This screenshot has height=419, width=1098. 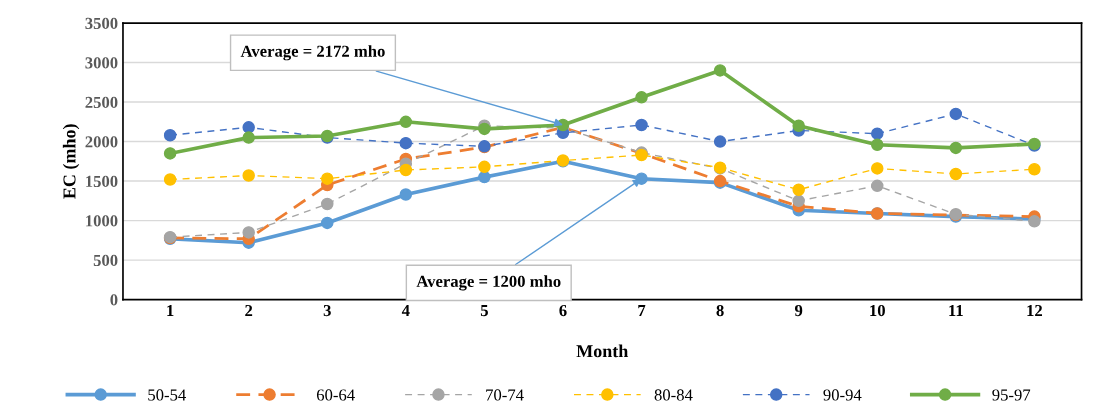 What do you see at coordinates (505, 395) in the screenshot?
I see `legend-label: 70-74` at bounding box center [505, 395].